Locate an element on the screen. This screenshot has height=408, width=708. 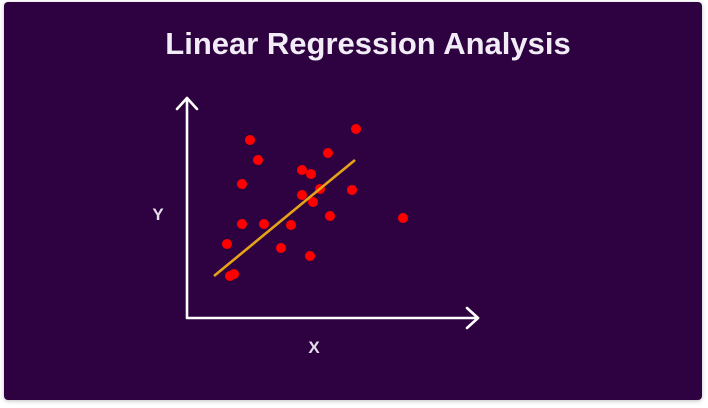
regression-line is located at coordinates (284, 218).